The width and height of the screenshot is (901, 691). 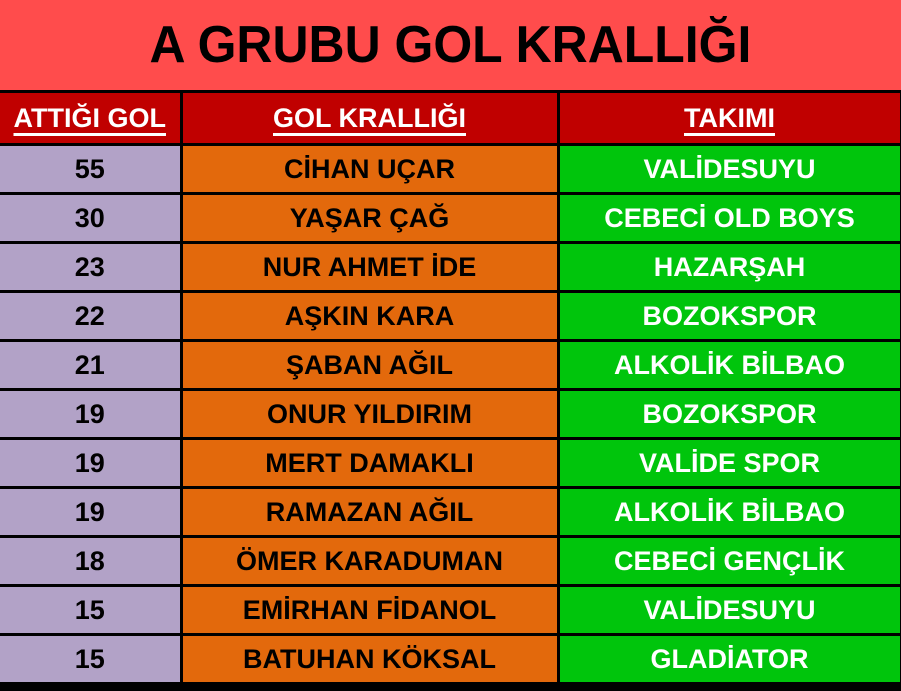 What do you see at coordinates (91, 365) in the screenshot?
I see `goals-cell: 21` at bounding box center [91, 365].